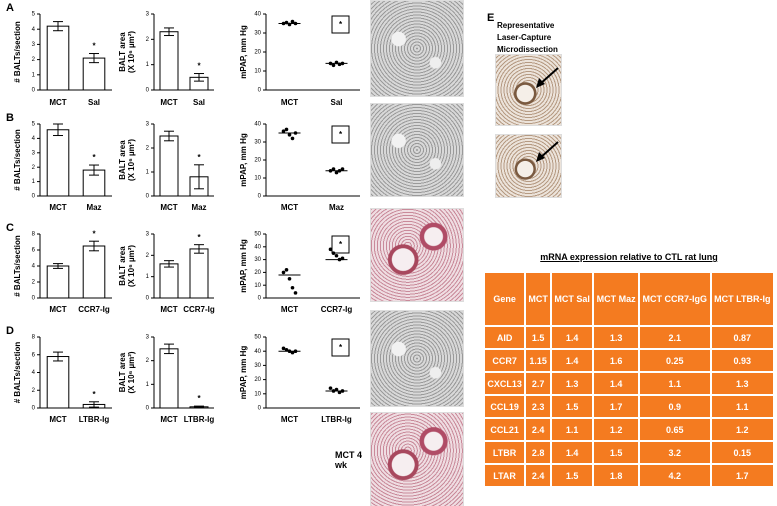 The image size is (777, 506). What do you see at coordinates (257, 247) in the screenshot?
I see `y-tick-label: 40` at bounding box center [257, 247].